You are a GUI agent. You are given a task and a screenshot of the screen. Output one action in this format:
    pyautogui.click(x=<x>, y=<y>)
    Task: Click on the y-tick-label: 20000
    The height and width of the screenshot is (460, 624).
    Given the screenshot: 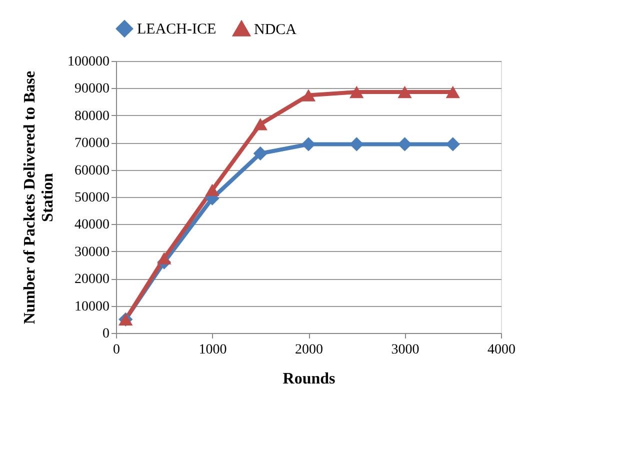 What is the action you would take?
    pyautogui.click(x=92, y=280)
    